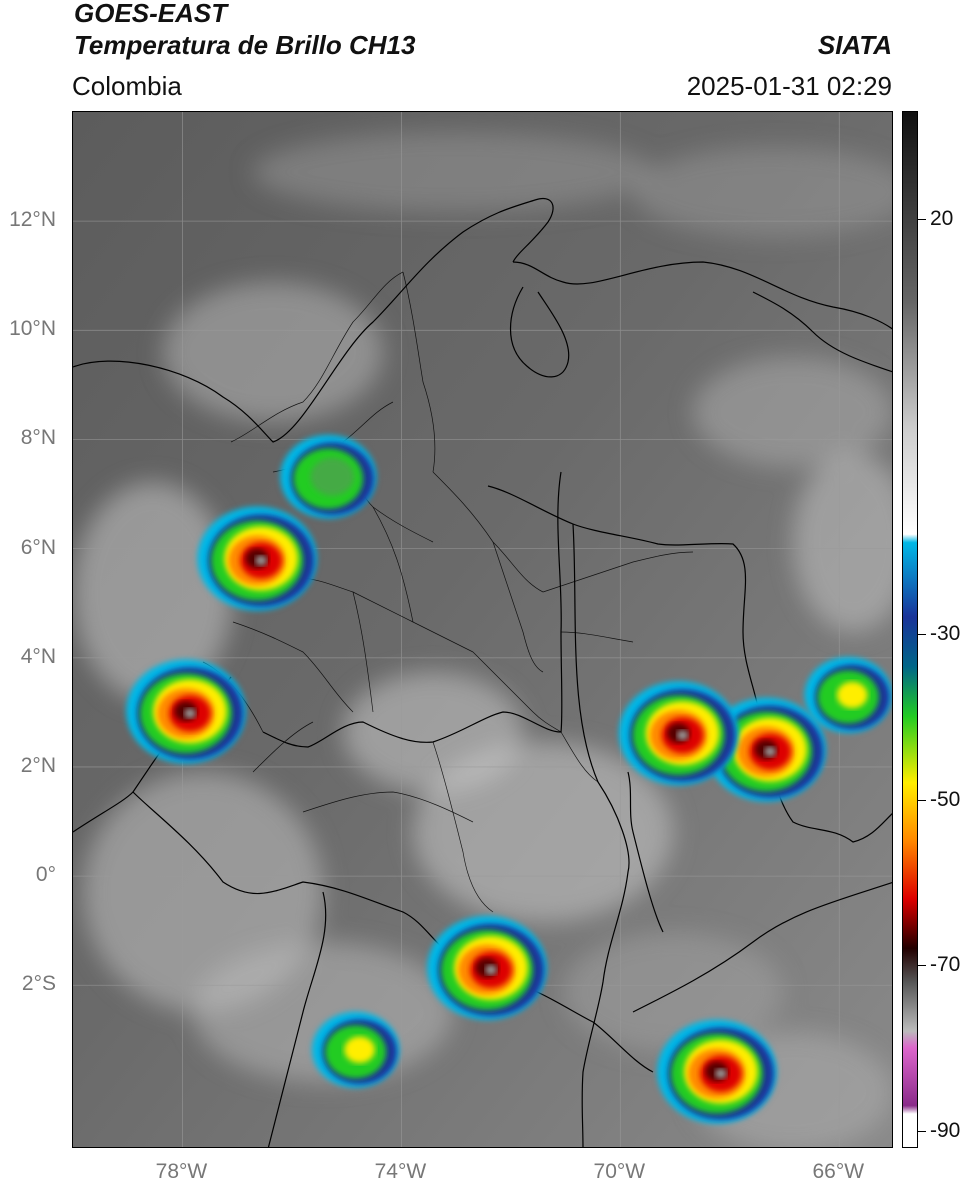 Image resolution: width=966 pixels, height=1190 pixels. Describe the element at coordinates (181, 1171) in the screenshot. I see `lon-label: 78°W` at that location.